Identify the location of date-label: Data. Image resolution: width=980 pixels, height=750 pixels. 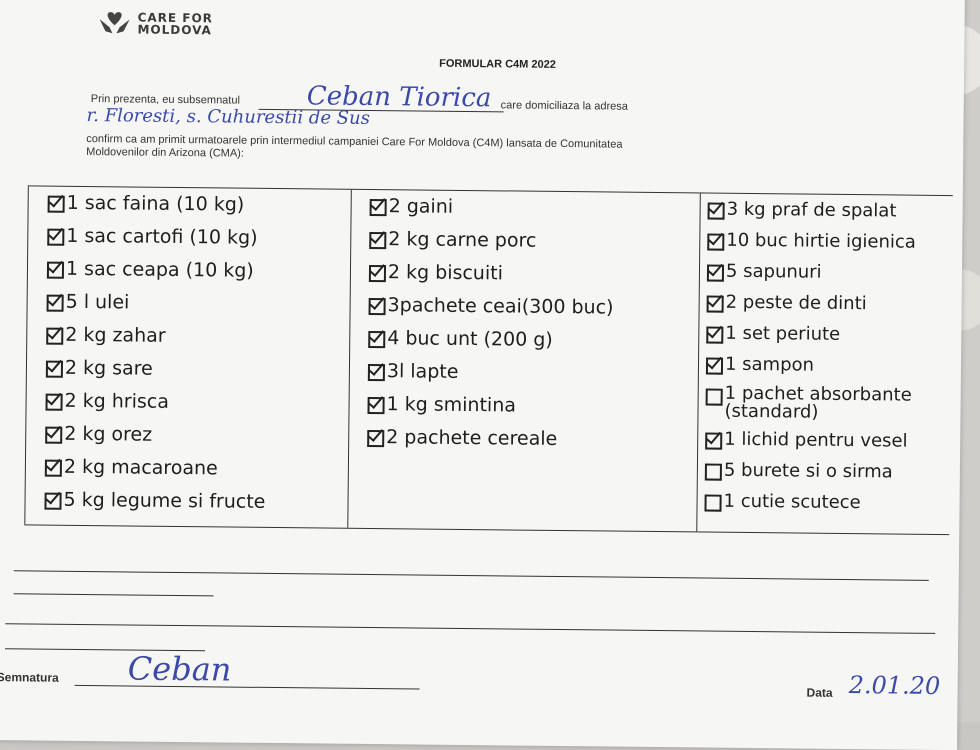
(819, 692).